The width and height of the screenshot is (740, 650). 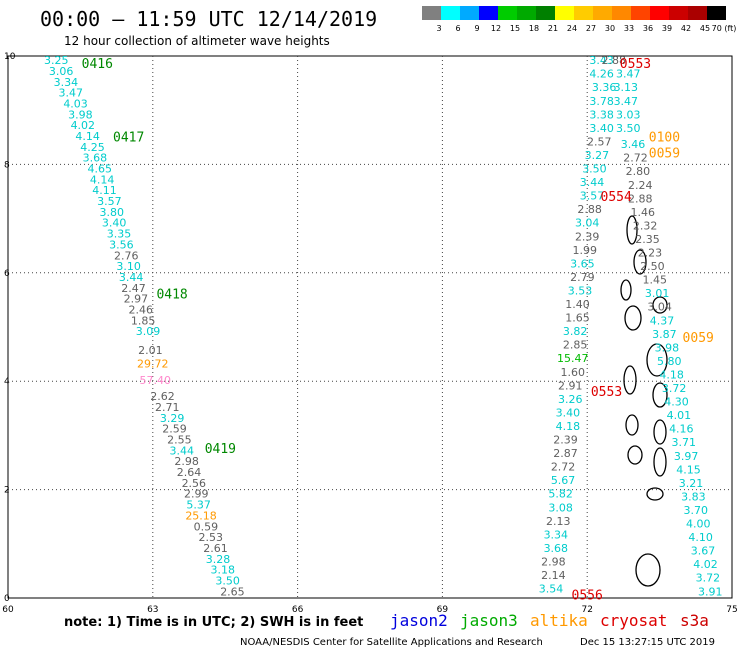 What do you see at coordinates (565, 453) in the screenshot?
I see `data-point-label: 2.87` at bounding box center [565, 453].